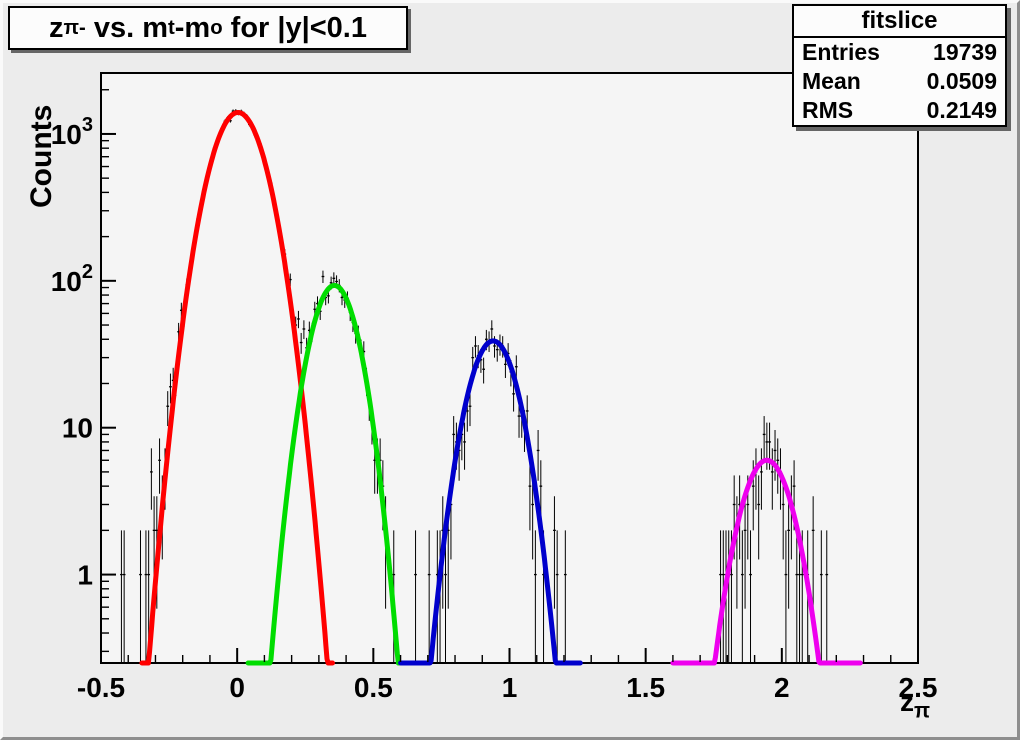  What do you see at coordinates (171, 27) in the screenshot?
I see `plot-title-sub: t` at bounding box center [171, 27].